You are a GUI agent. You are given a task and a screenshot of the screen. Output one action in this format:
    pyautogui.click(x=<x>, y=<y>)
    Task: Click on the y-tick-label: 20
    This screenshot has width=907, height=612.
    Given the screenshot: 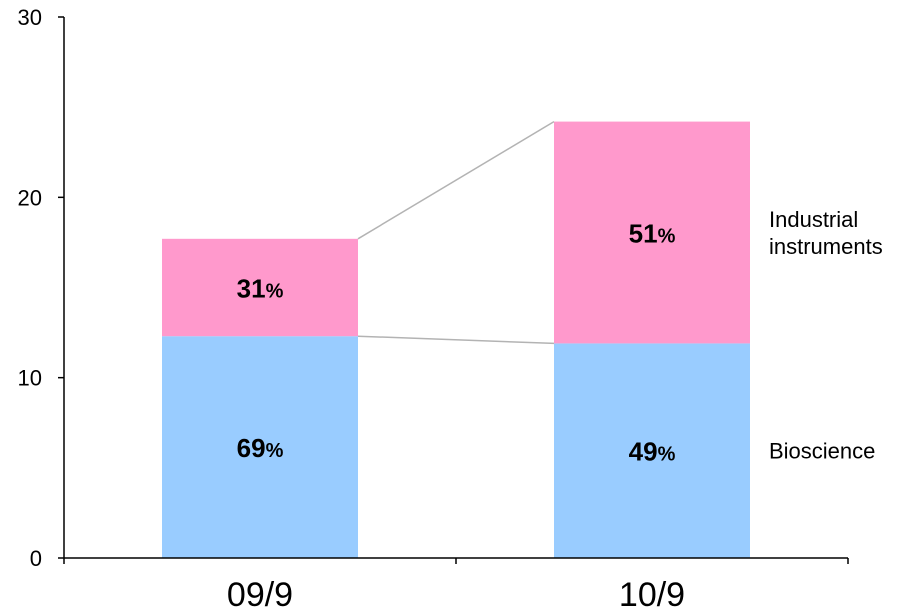 What is the action you would take?
    pyautogui.click(x=30, y=197)
    